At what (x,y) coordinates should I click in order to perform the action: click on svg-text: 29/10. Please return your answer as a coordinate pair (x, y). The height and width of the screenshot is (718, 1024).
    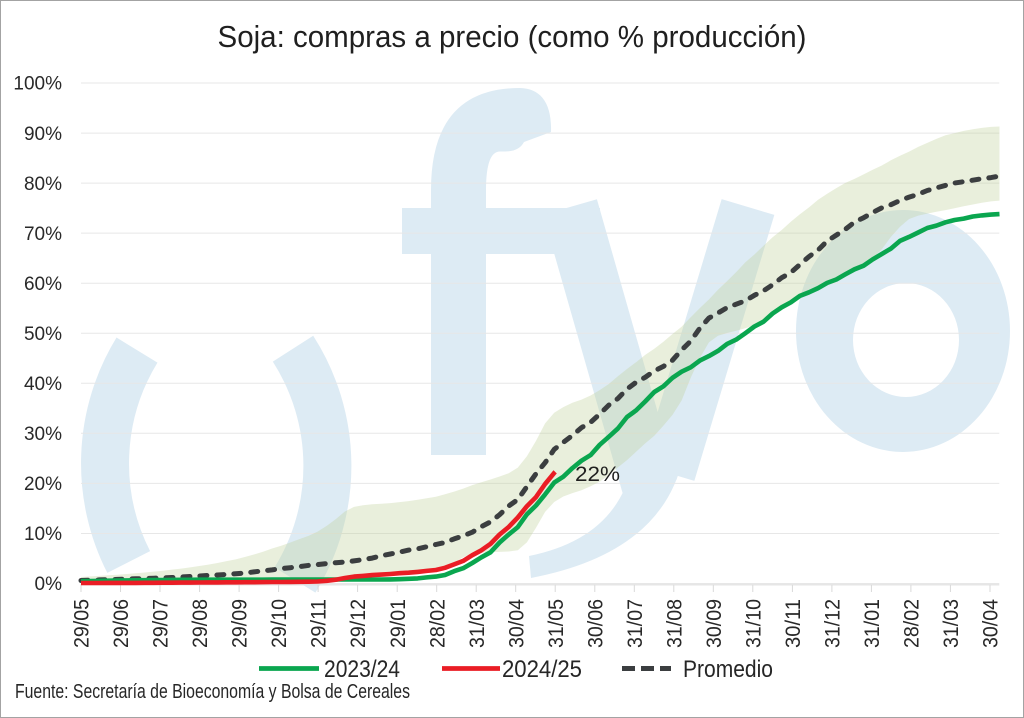
    Looking at the image, I should click on (279, 623).